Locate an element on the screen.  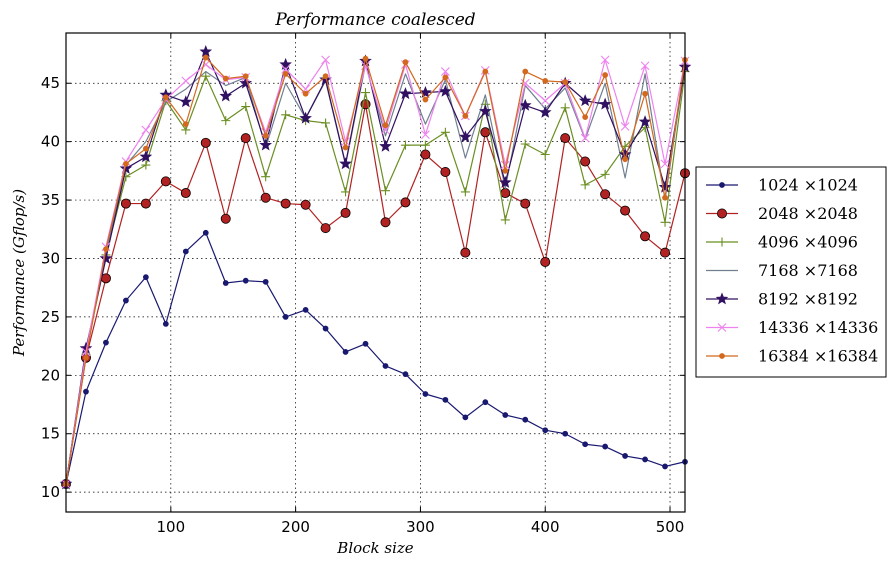
legend-box is located at coordinates (791, 272).